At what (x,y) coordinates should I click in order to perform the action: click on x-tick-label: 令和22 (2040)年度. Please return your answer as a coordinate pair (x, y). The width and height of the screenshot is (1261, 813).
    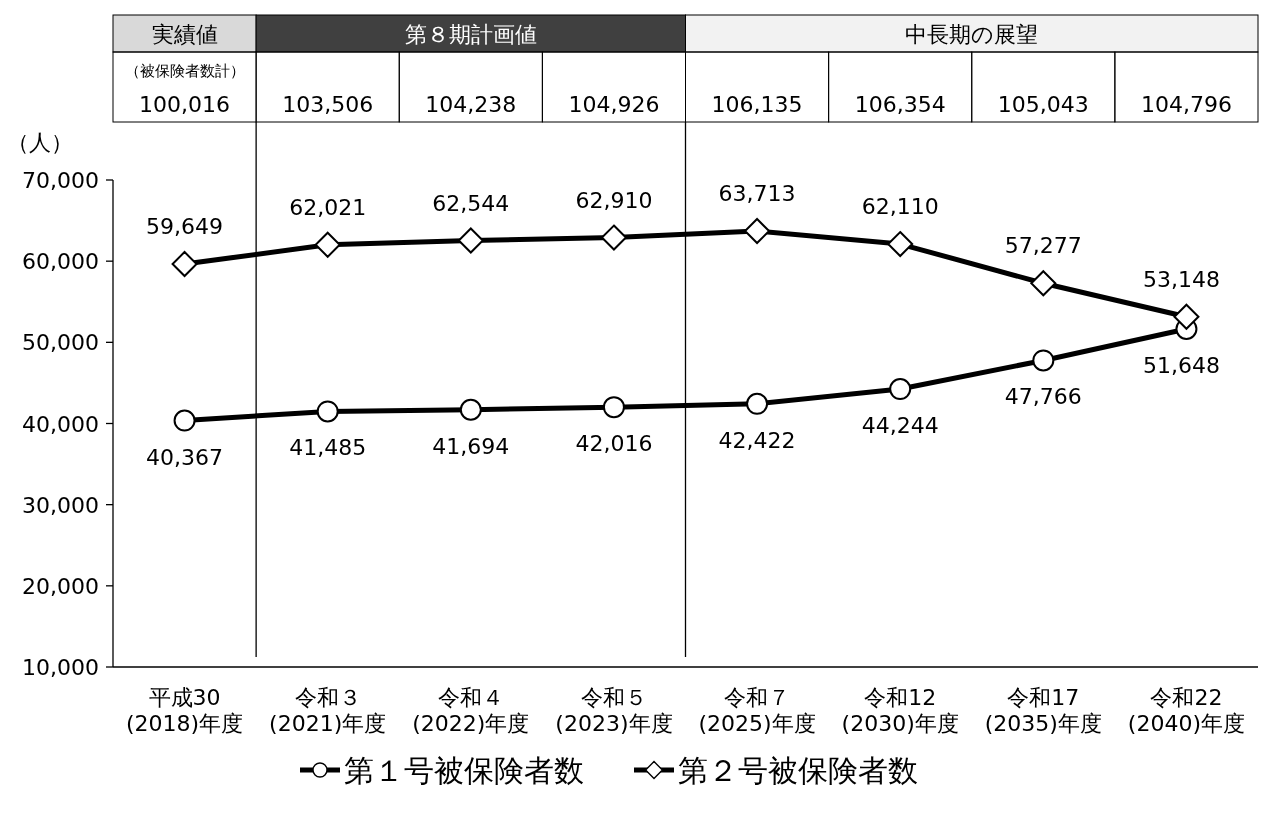
    Looking at the image, I should click on (1186, 711).